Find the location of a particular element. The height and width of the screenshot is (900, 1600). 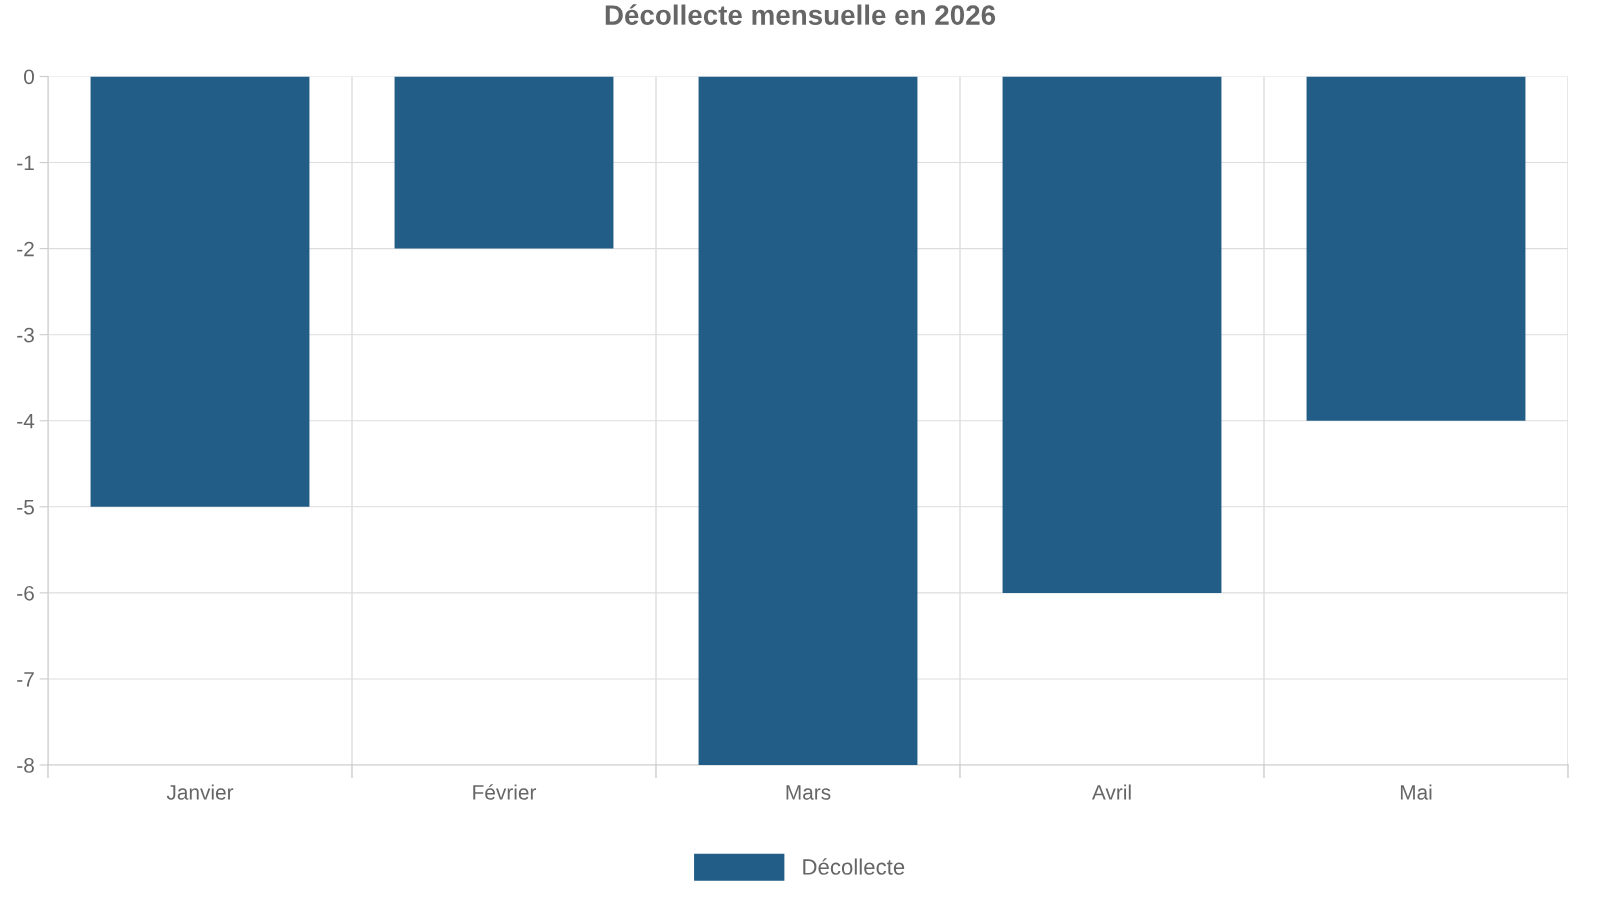

legend-label: Décollecte is located at coordinates (854, 866).